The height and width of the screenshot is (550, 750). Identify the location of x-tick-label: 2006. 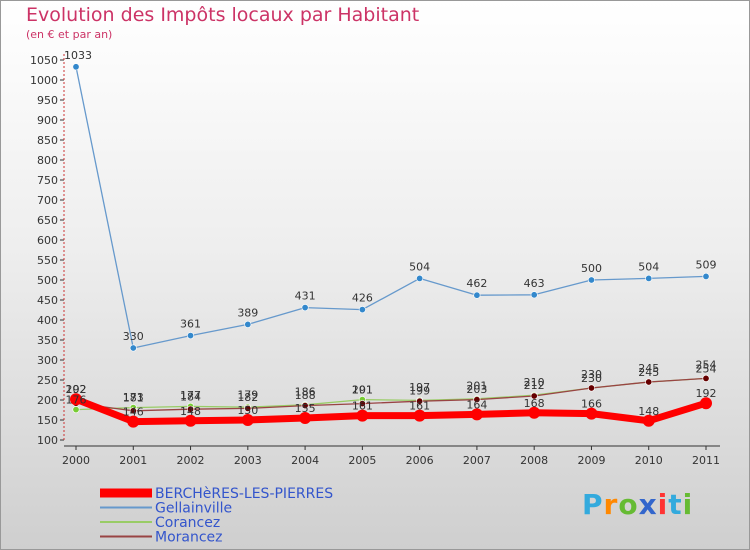
(420, 460).